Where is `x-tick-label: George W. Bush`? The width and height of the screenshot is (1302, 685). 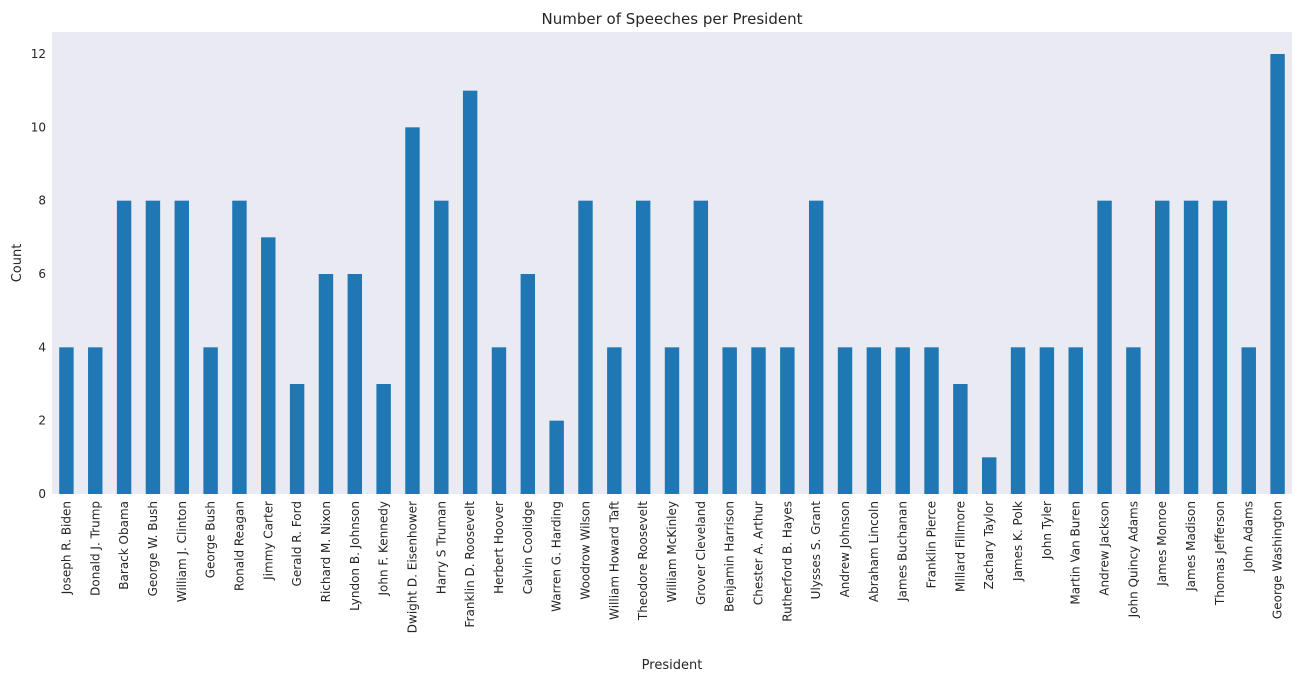 x-tick-label: George W. Bush is located at coordinates (153, 548).